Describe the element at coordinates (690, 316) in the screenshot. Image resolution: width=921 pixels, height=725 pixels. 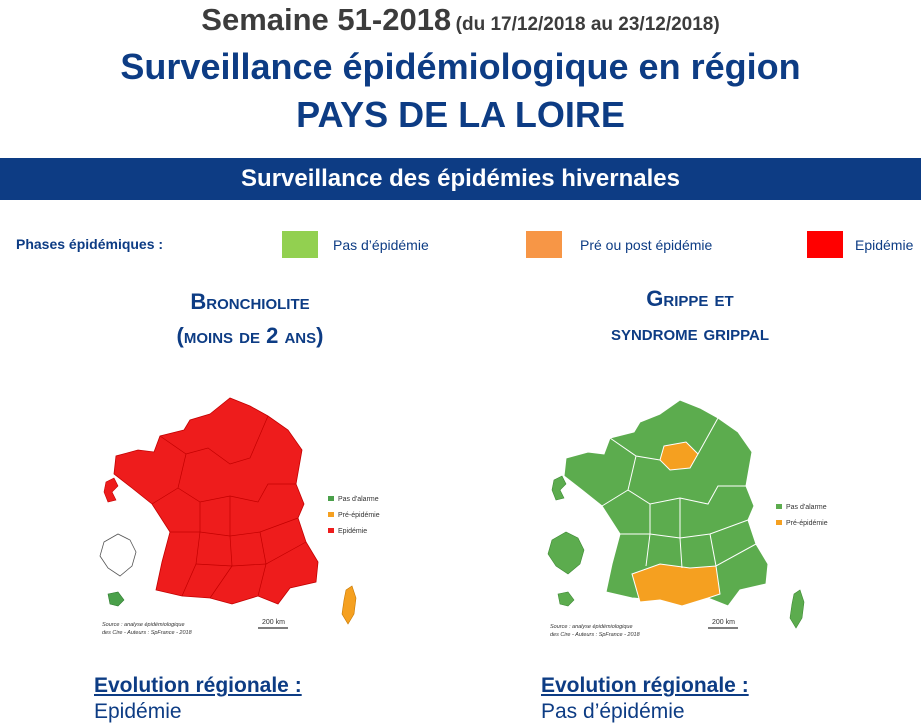
I see `grippe-title: Grippe et syndrome grippal` at that location.